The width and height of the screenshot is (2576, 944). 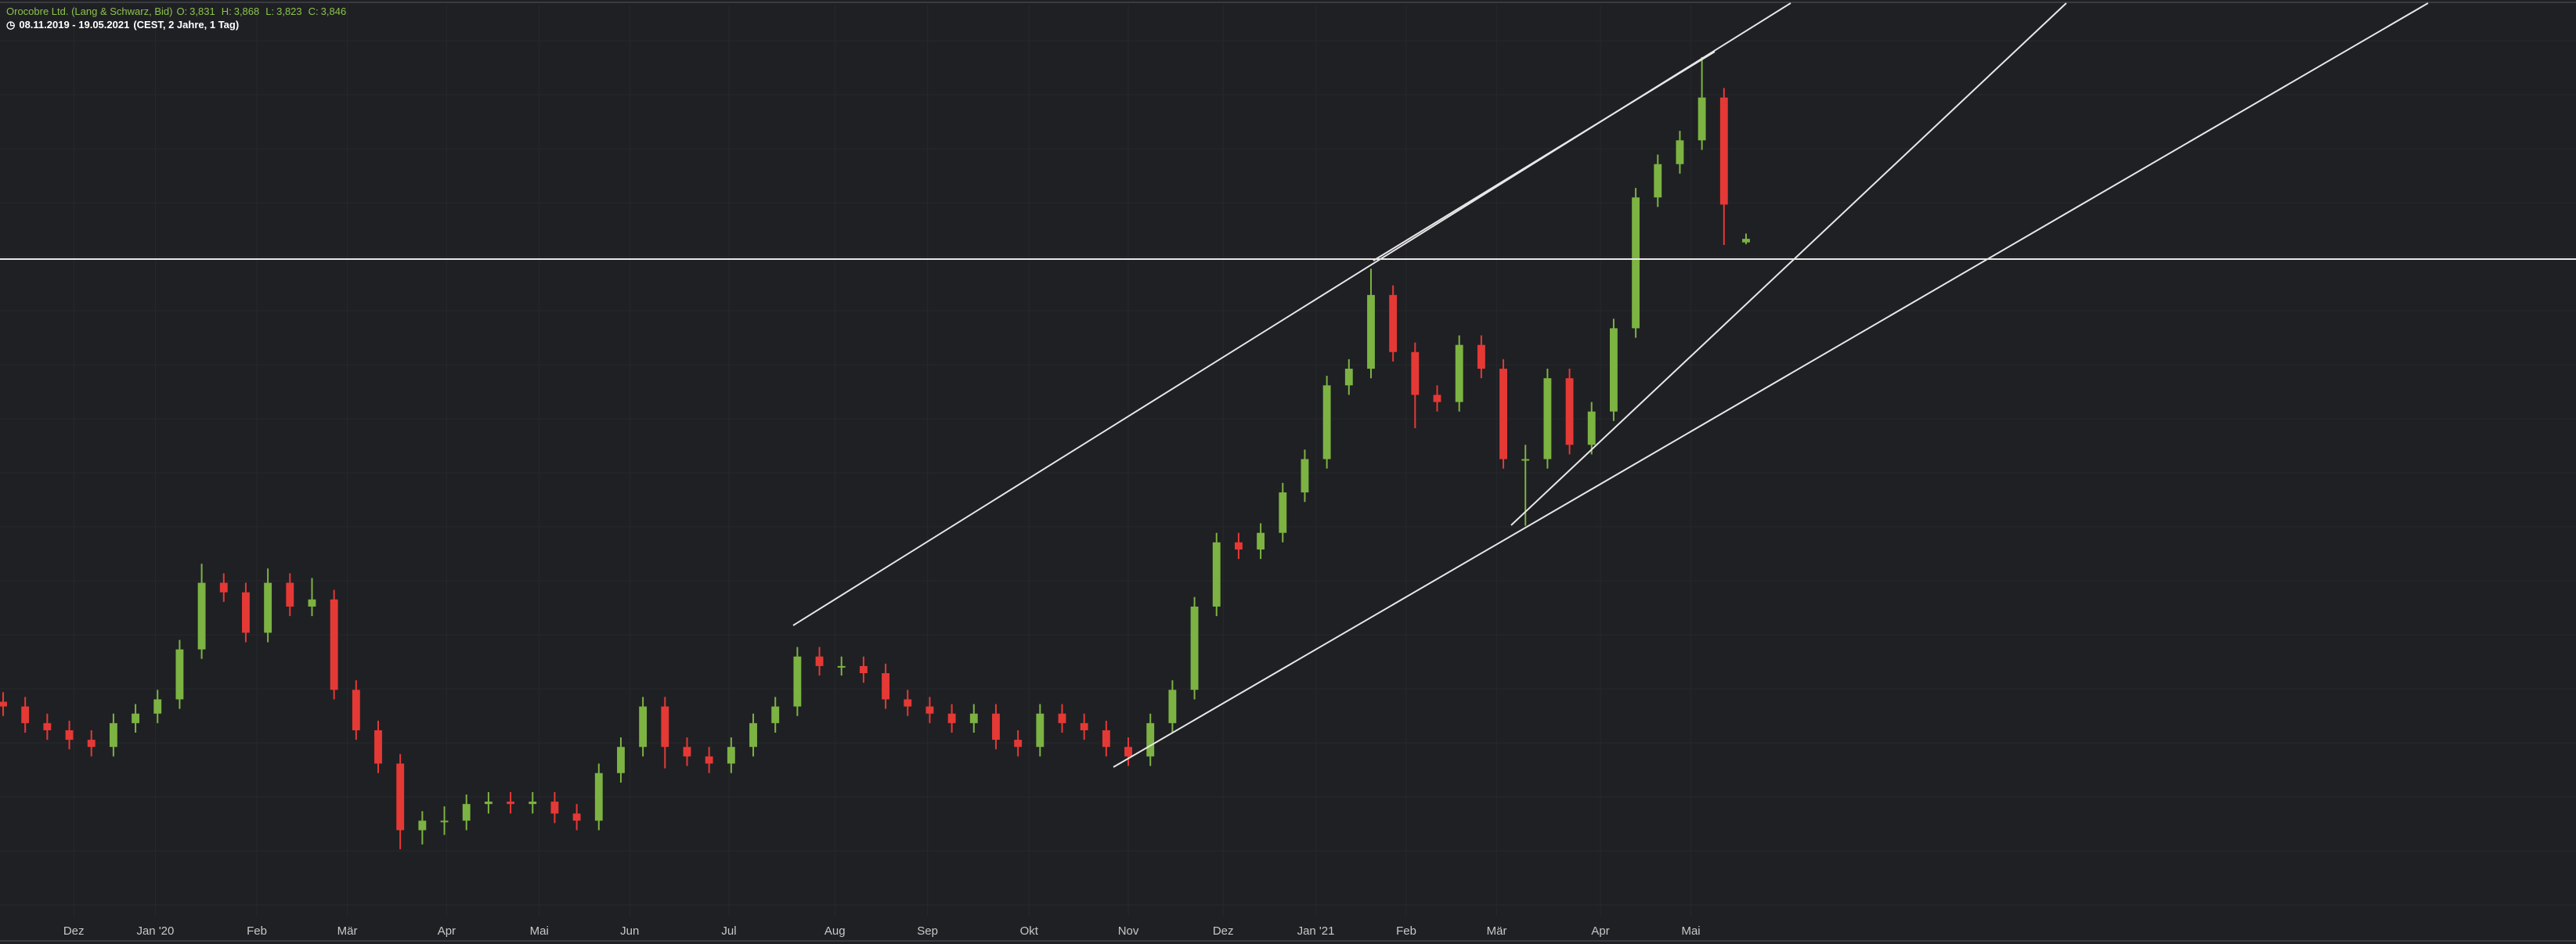 What do you see at coordinates (74, 25) in the screenshot?
I see `period: 08.11.2019 - 19.05.2021` at bounding box center [74, 25].